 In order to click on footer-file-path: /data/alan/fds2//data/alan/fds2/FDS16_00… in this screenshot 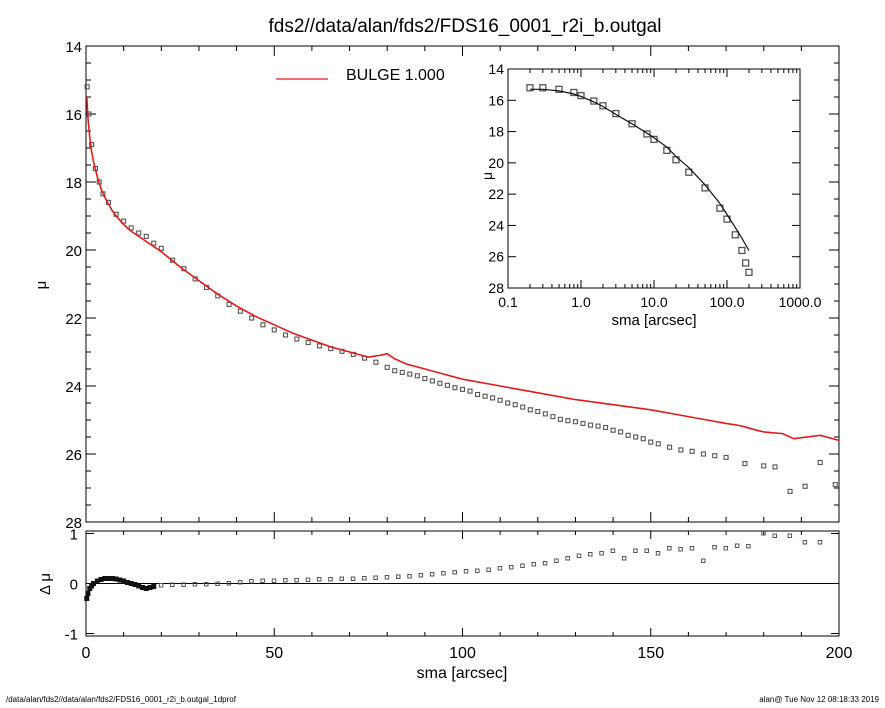, I will do `click(121, 699)`.